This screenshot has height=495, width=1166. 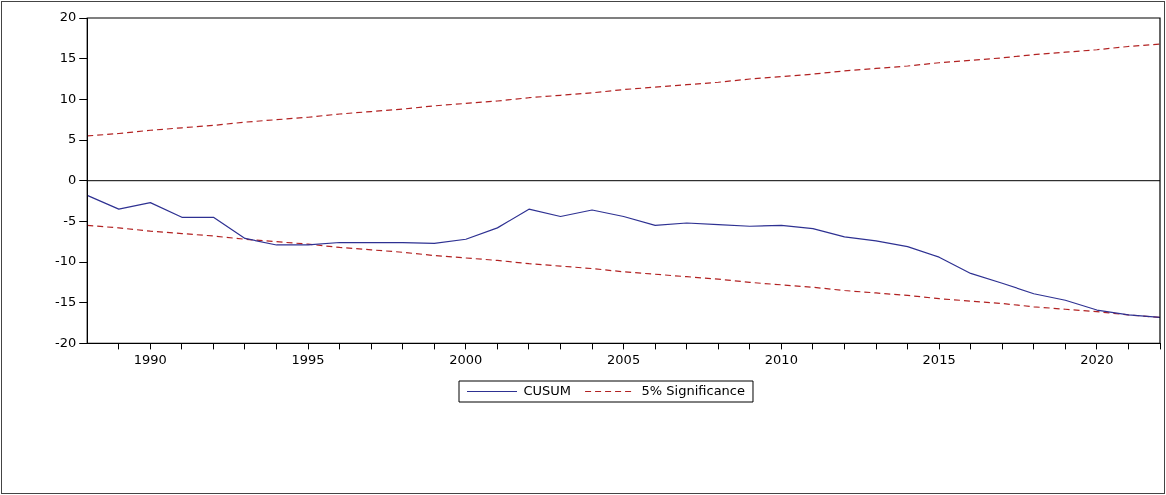 I want to click on y-tick-label: 15, so click(x=68, y=58).